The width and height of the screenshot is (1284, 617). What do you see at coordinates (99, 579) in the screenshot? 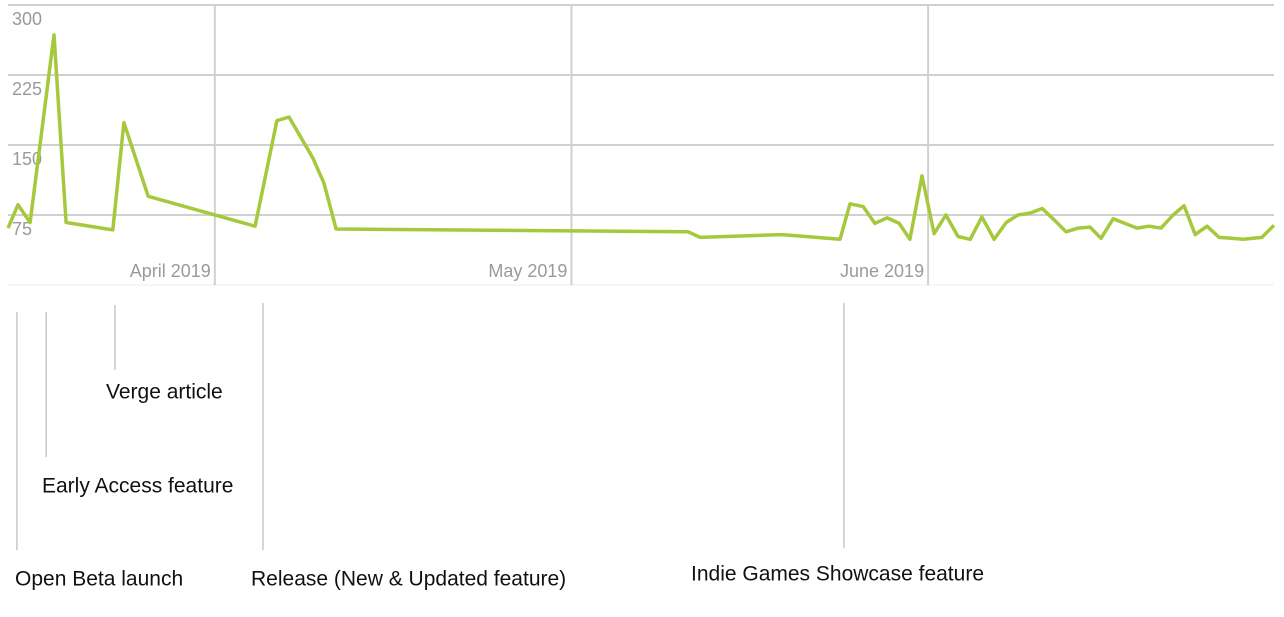
I see `annotation-label: Open Beta launch` at bounding box center [99, 579].